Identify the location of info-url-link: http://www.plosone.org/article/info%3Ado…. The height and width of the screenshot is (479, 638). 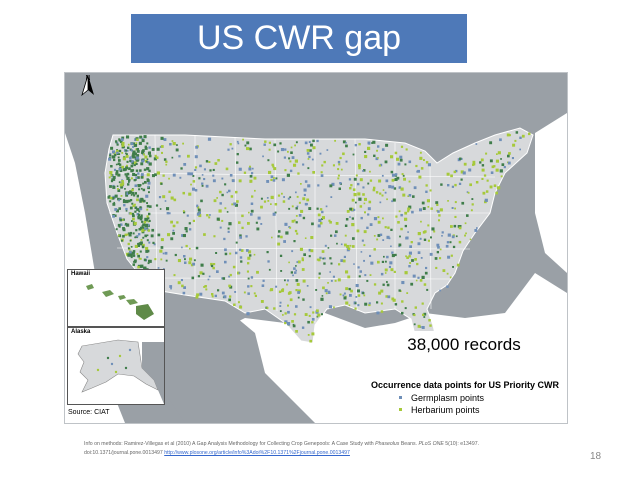
(257, 453).